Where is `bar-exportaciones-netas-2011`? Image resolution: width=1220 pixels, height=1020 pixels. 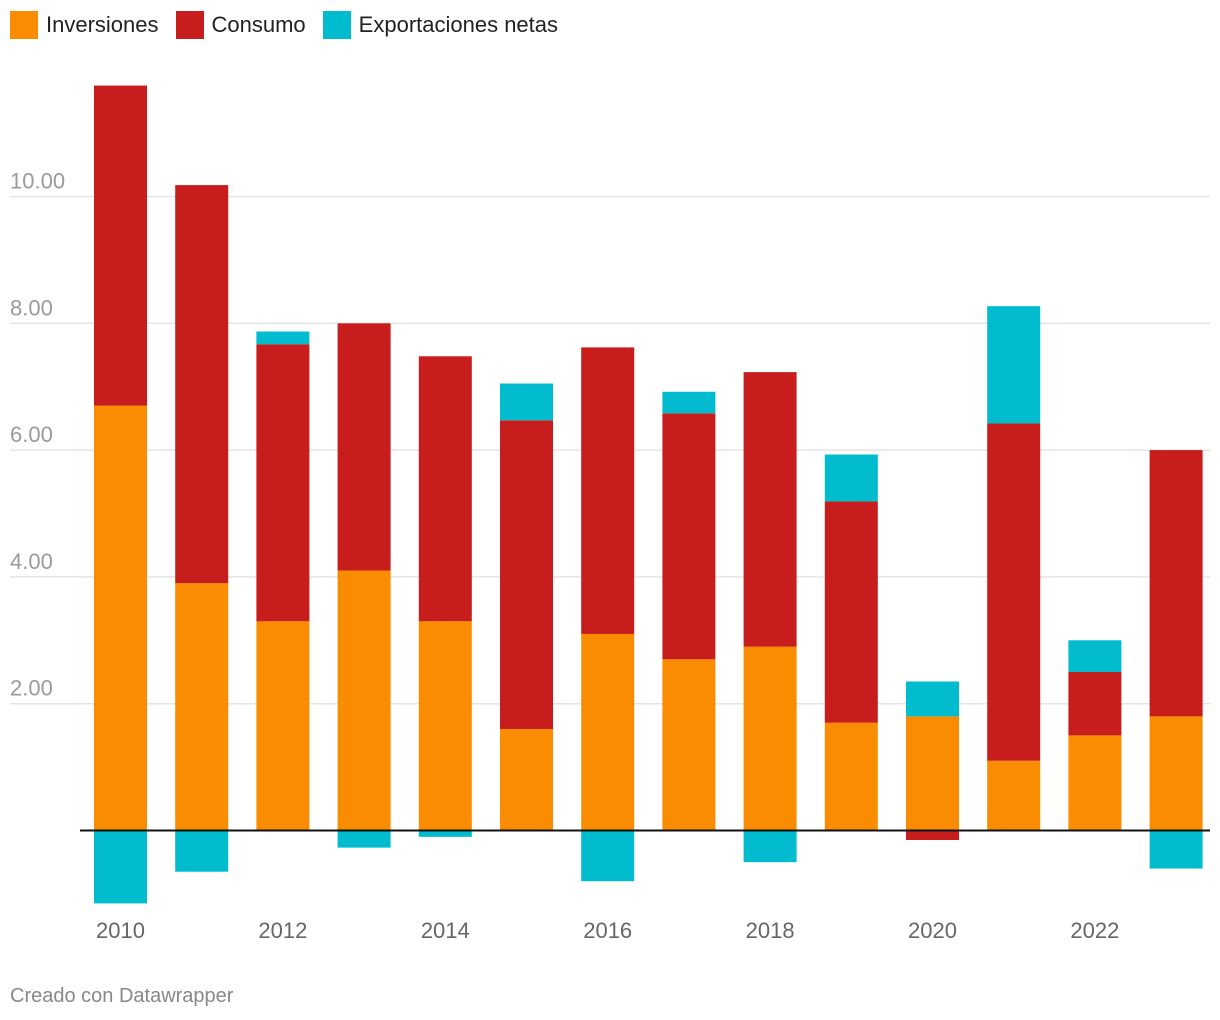 bar-exportaciones-netas-2011 is located at coordinates (202, 851).